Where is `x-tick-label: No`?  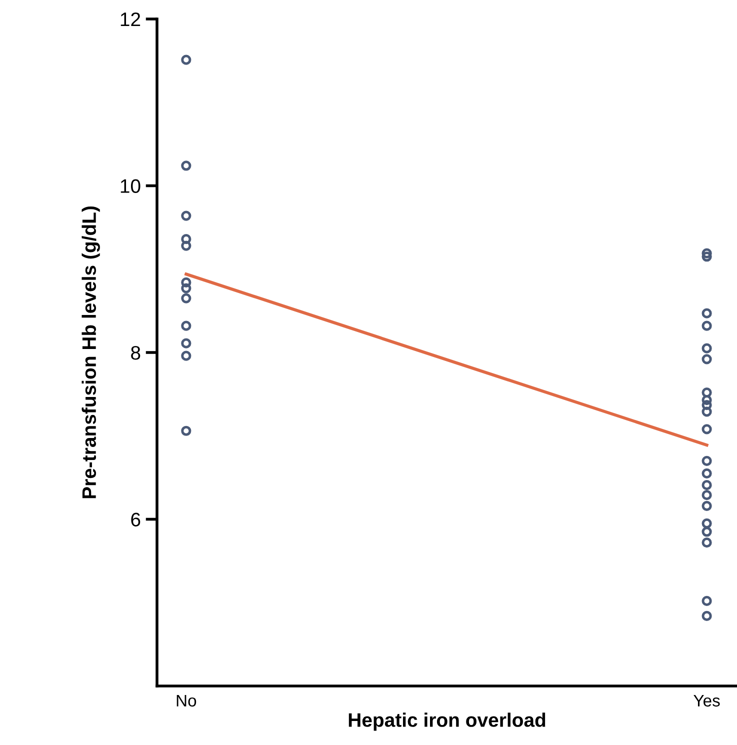
x-tick-label: No is located at coordinates (186, 700).